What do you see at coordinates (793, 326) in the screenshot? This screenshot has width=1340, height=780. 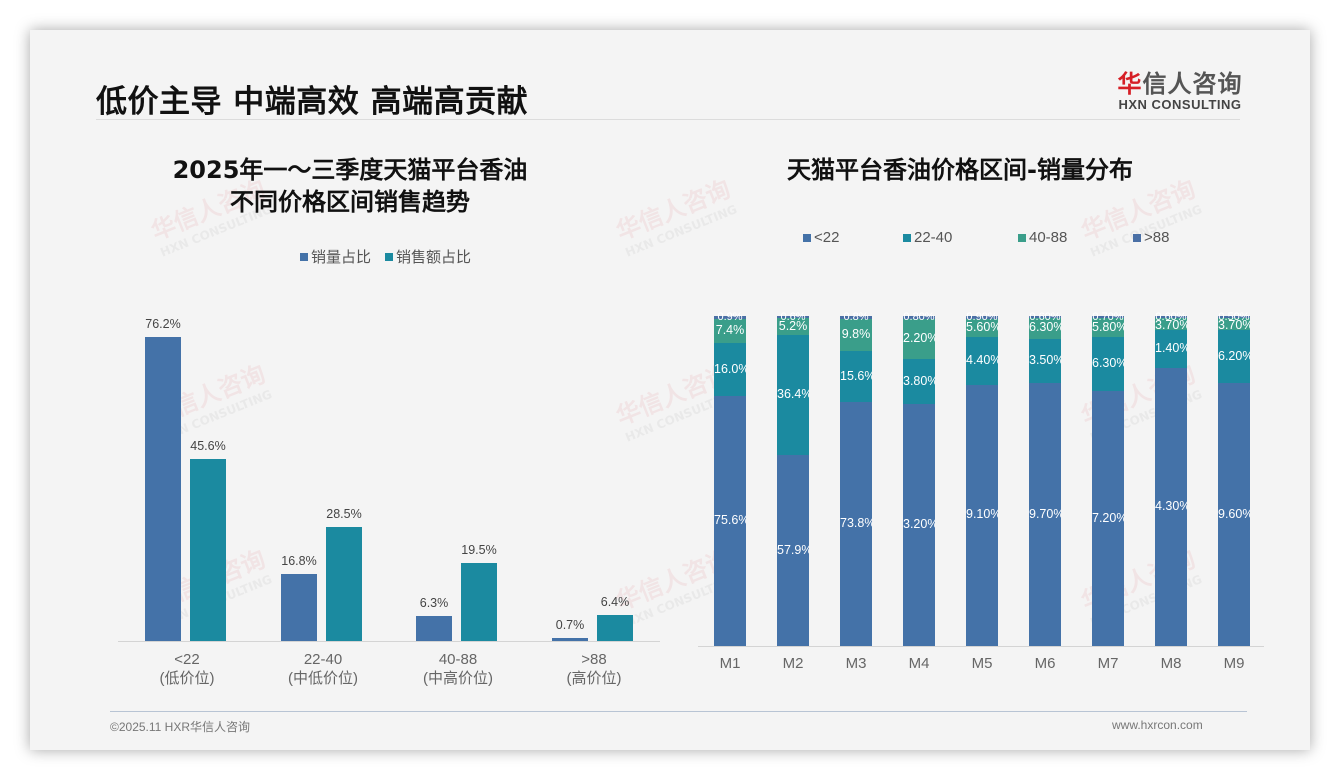 I see `segment-40-88: 5.2%` at bounding box center [793, 326].